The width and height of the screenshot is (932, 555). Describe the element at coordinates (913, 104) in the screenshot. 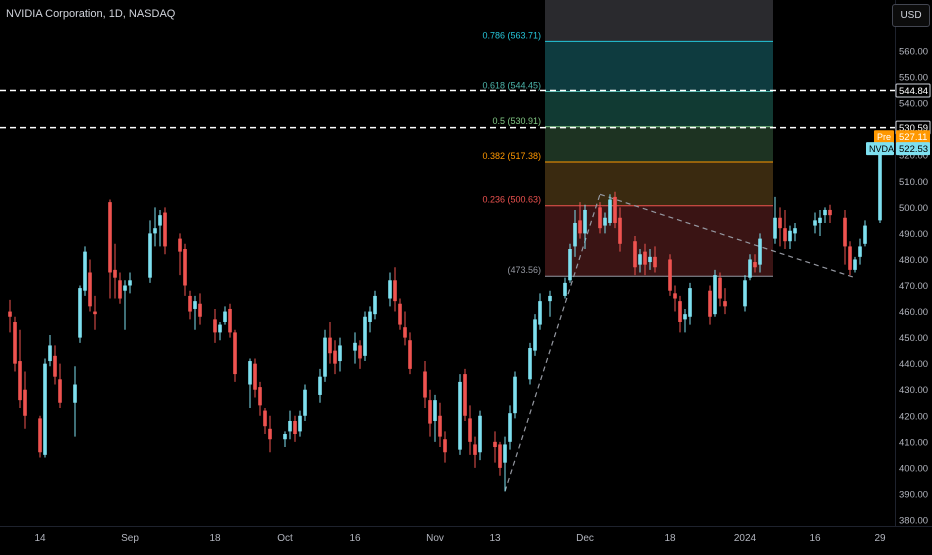

I see `price-tick-label: 540.00` at that location.